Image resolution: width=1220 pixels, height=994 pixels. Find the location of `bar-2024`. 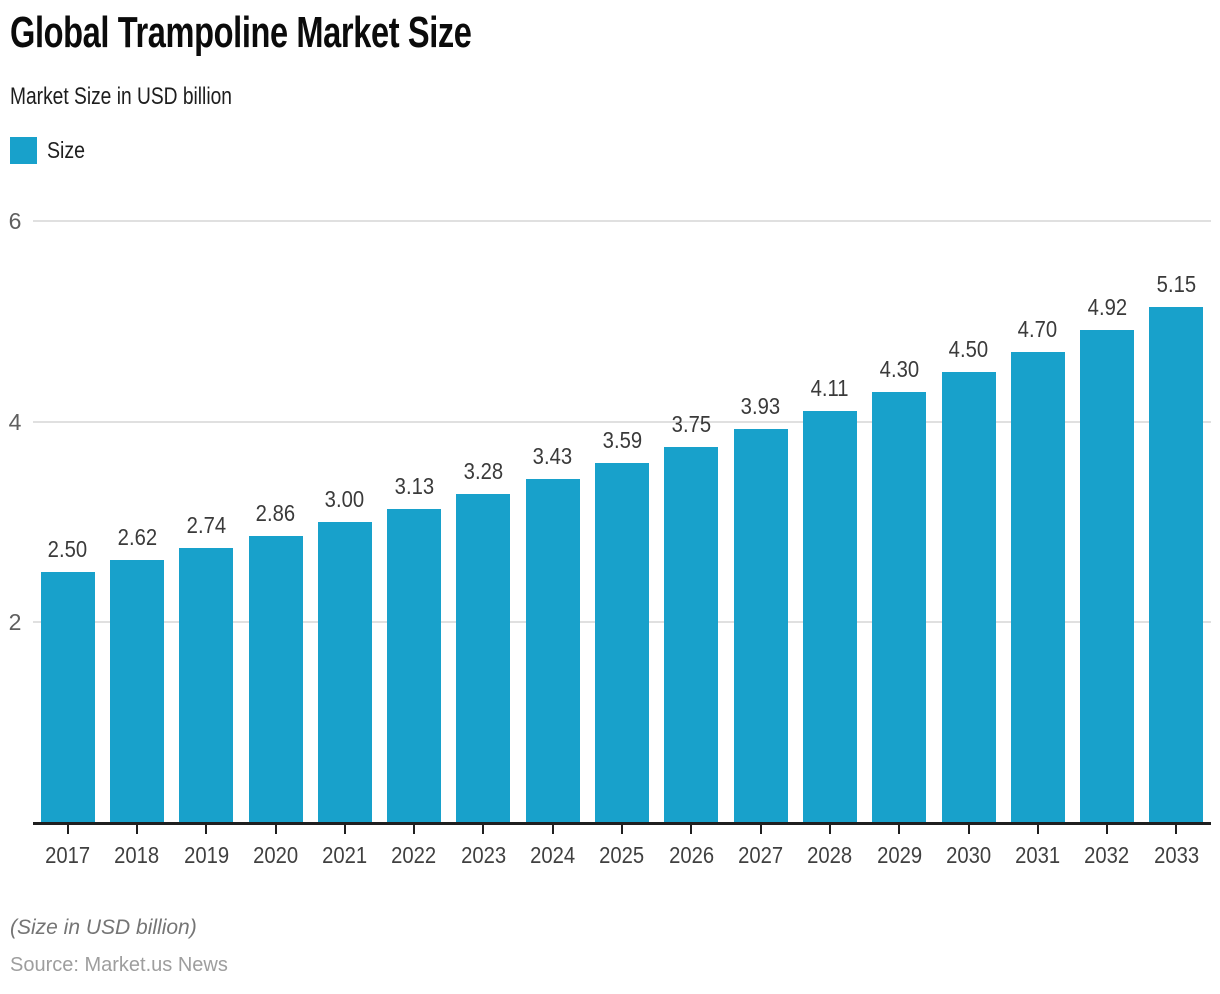

bar-2024 is located at coordinates (552, 650).